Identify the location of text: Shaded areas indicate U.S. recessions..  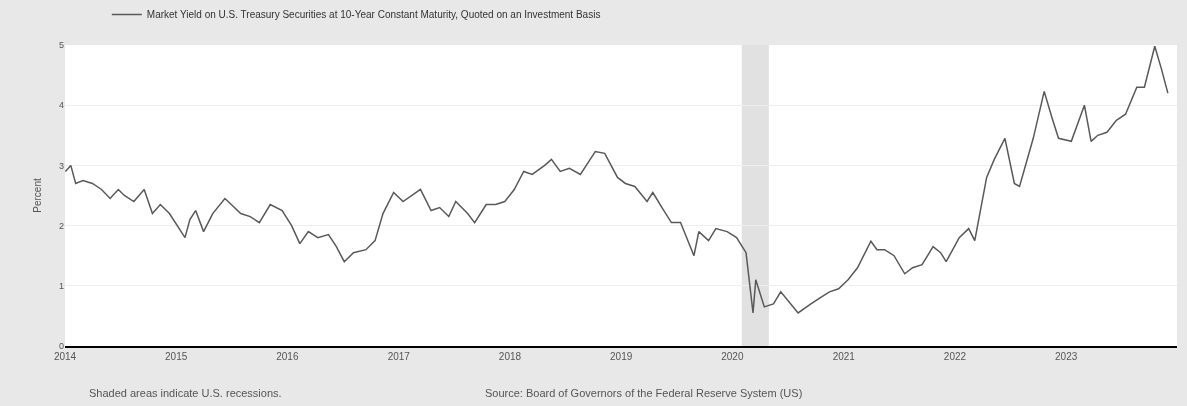
(185, 393).